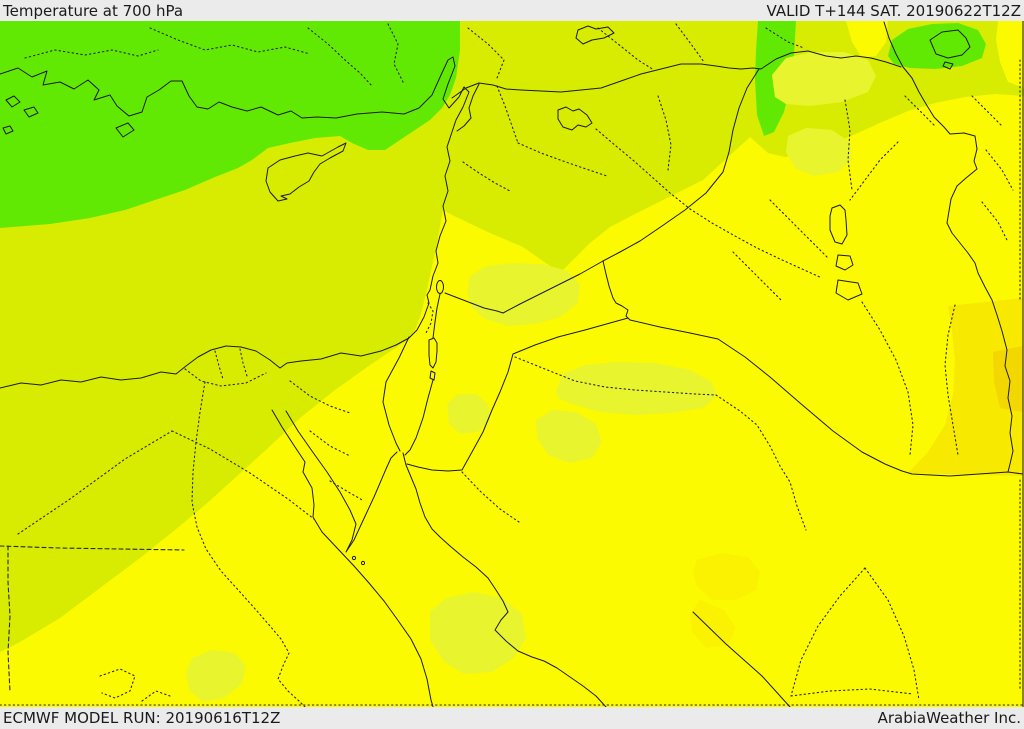 This screenshot has height=729, width=1024. What do you see at coordinates (948, 247) in the screenshot?
I see `iran-border` at bounding box center [948, 247].